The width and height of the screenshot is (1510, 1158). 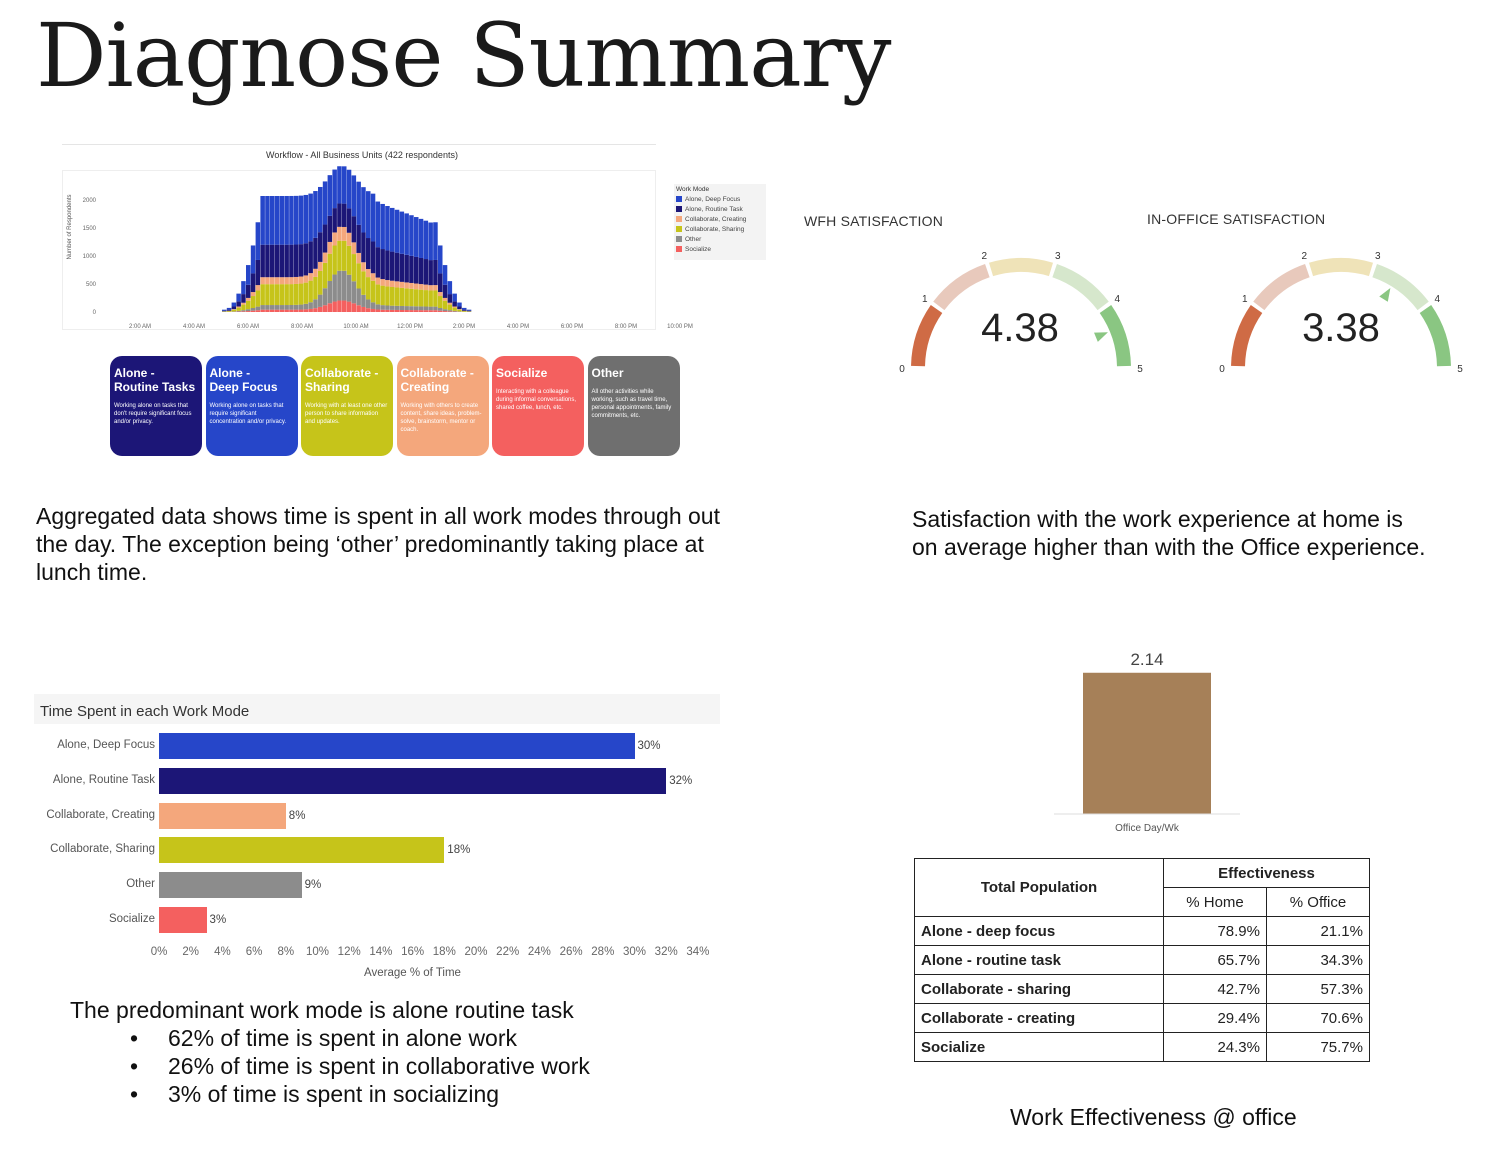 What do you see at coordinates (313, 885) in the screenshot?
I see `hbar-value-label: 9%` at bounding box center [313, 885].